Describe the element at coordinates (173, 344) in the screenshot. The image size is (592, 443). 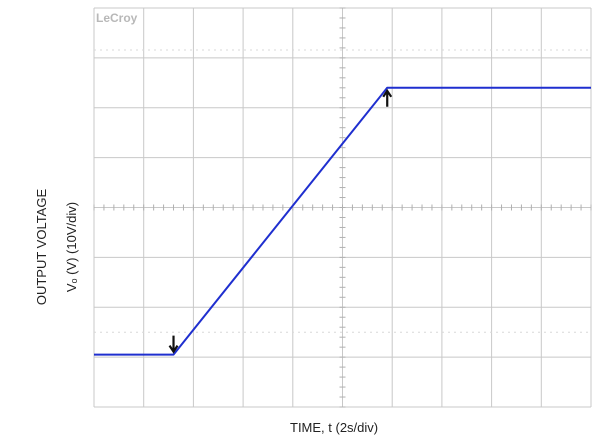
I see `start-cursor-arrow` at that location.